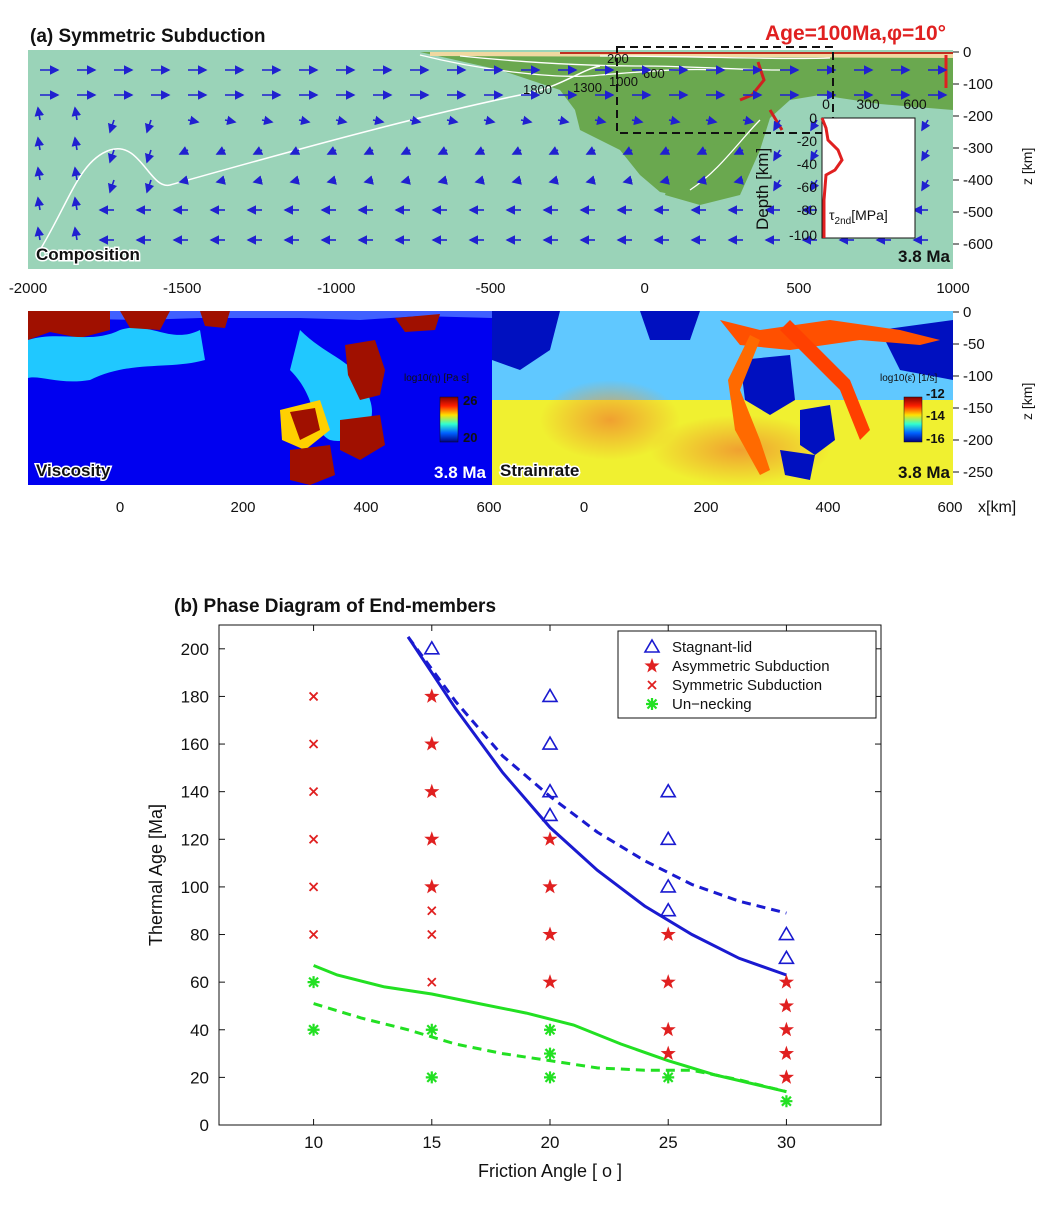  Describe the element at coordinates (868, 178) in the screenshot. I see `inset-stress-profile` at that location.